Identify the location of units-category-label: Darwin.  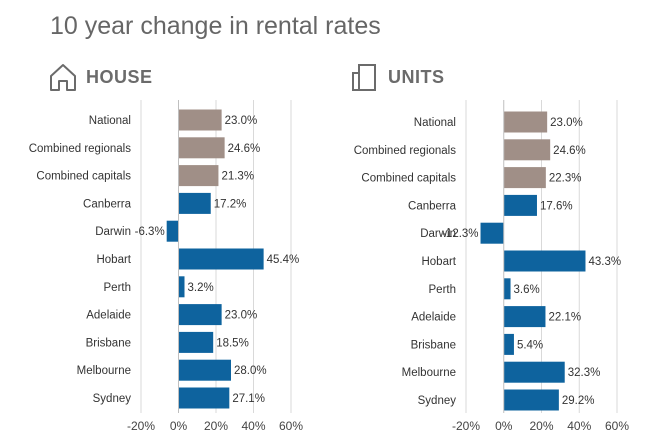
(438, 234).